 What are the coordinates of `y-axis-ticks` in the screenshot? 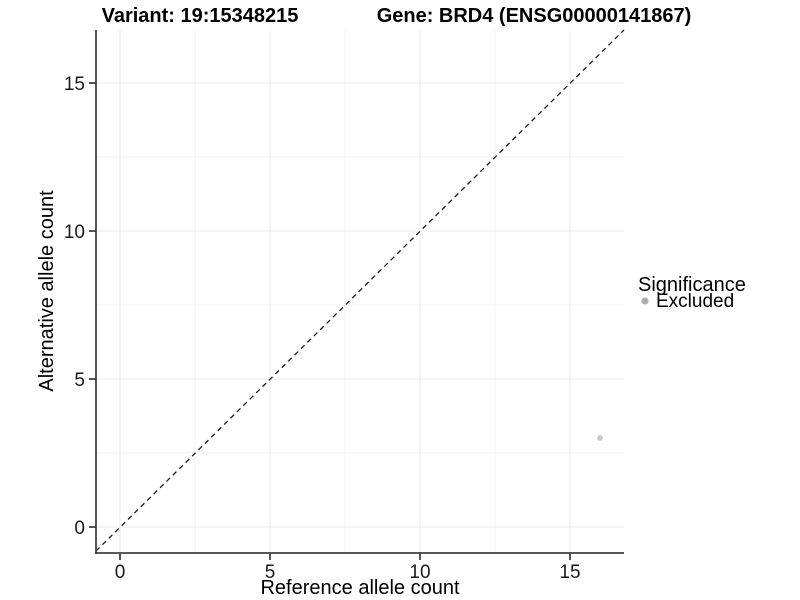 It's located at (92, 305).